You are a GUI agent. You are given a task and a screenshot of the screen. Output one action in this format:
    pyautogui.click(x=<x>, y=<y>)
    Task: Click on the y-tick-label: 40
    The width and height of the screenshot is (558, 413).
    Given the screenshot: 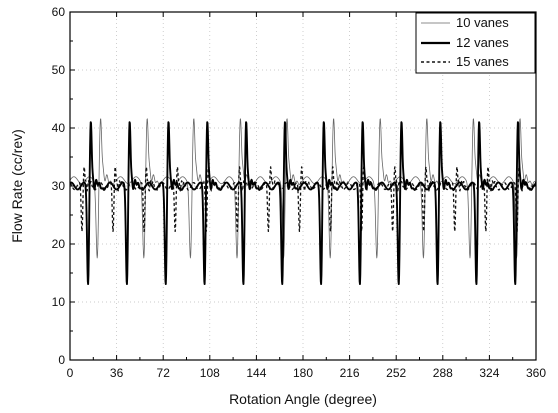 What is the action you would take?
    pyautogui.click(x=59, y=128)
    